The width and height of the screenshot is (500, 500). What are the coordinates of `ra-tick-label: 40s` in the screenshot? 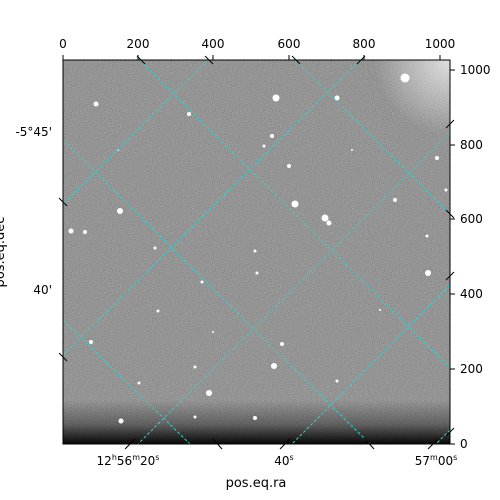 It's located at (283, 460).